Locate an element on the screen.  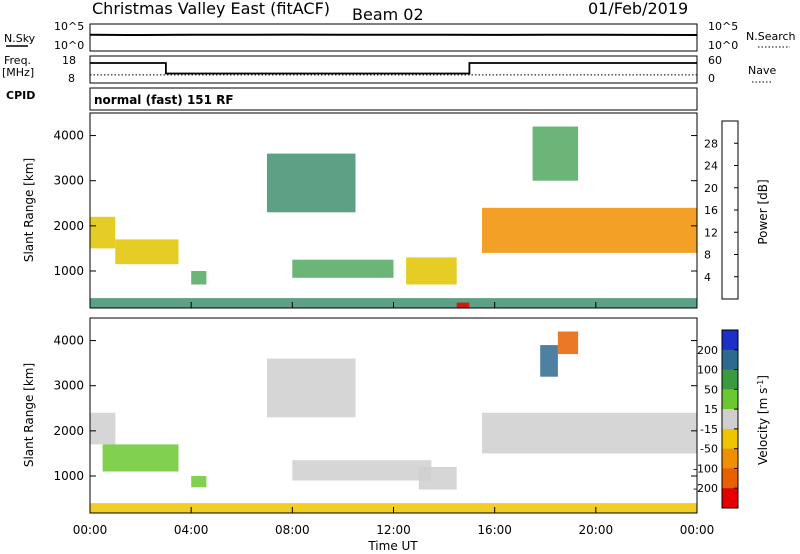
freq-strip-frame is located at coordinates (393, 69).